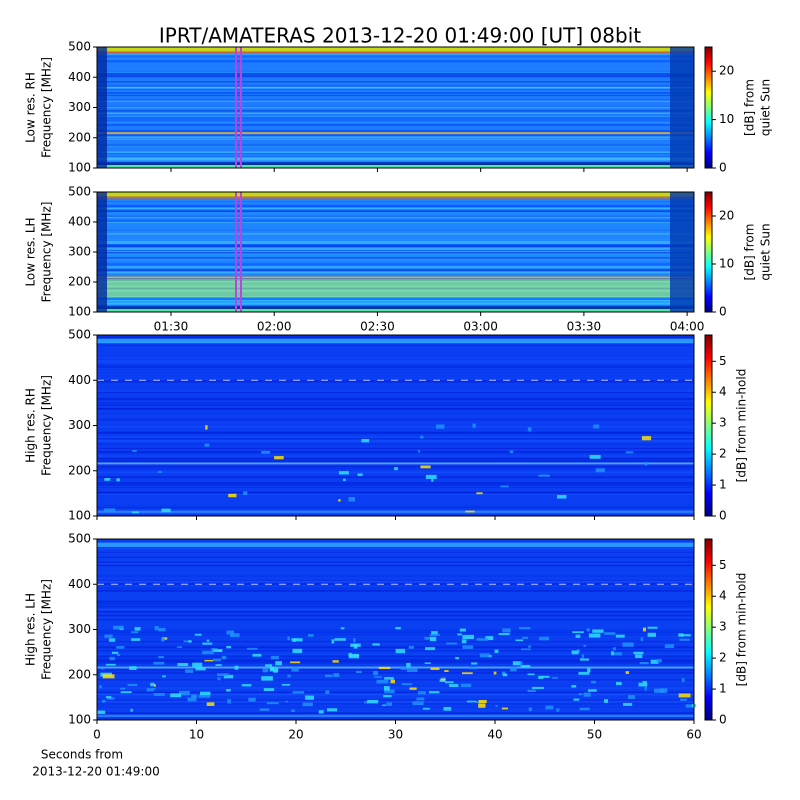  I want to click on y-tick-label: 500, so click(79, 47).